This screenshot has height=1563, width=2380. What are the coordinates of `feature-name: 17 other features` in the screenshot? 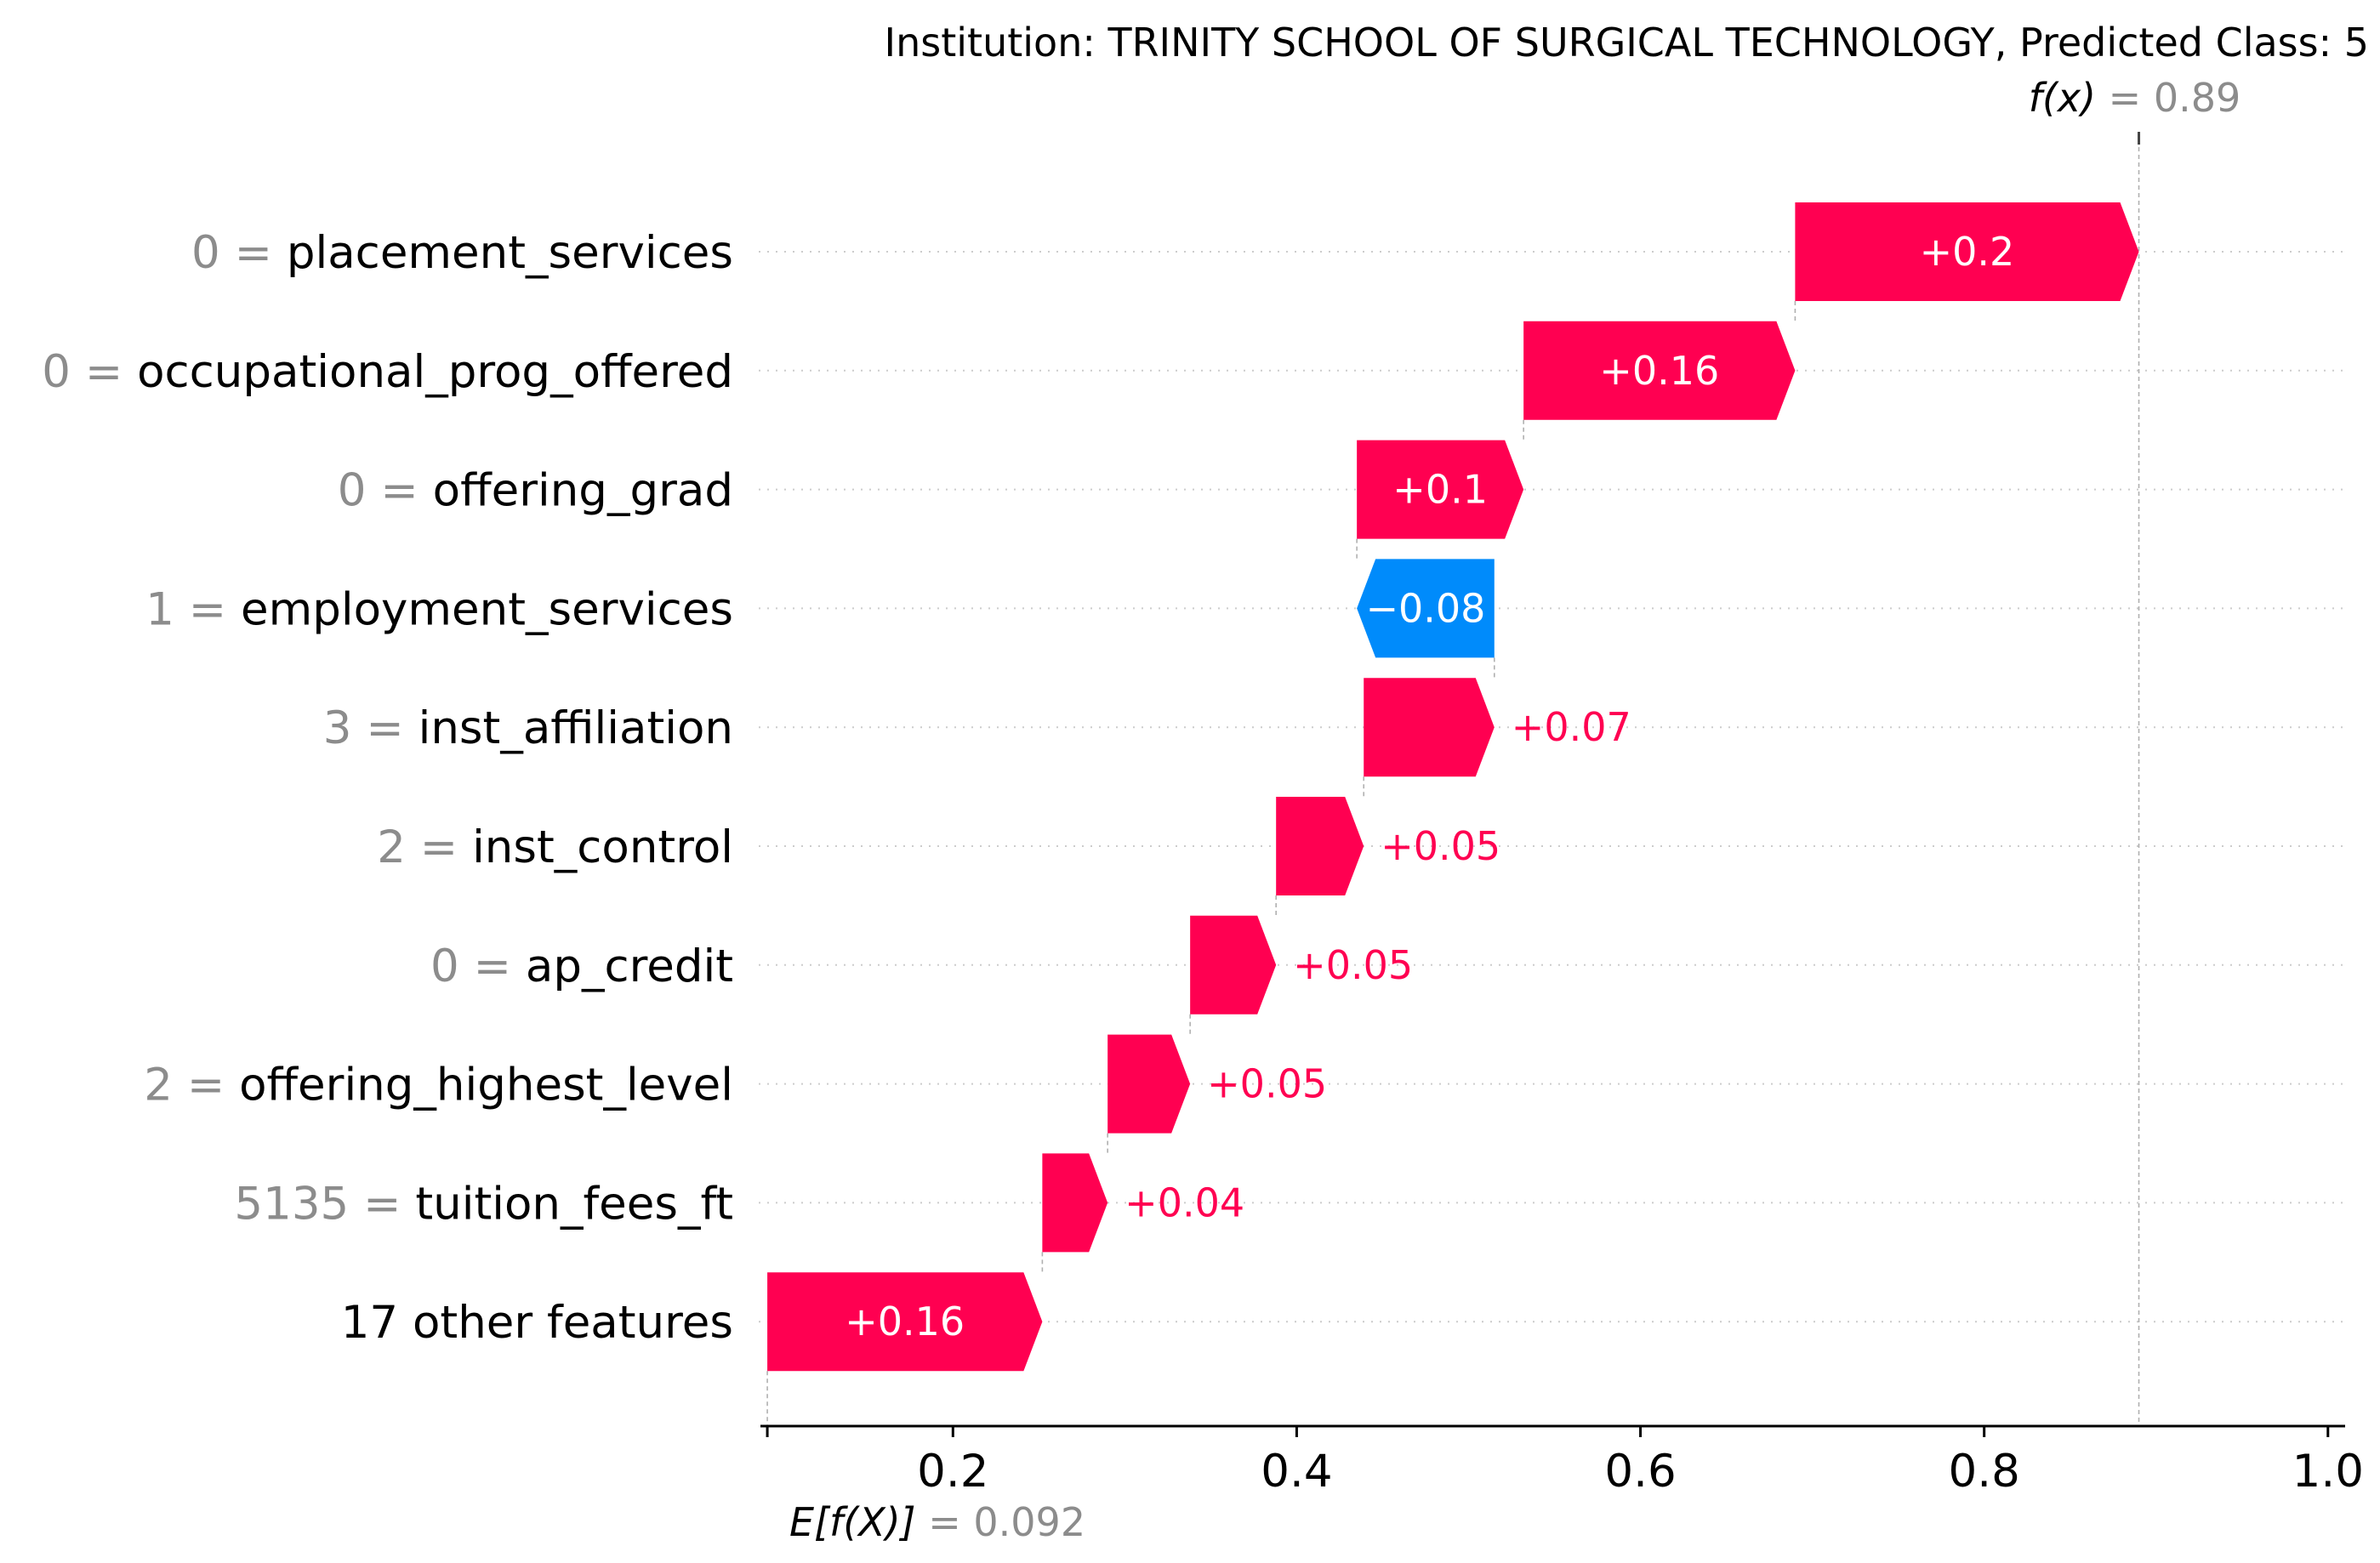 It's located at (537, 1323).